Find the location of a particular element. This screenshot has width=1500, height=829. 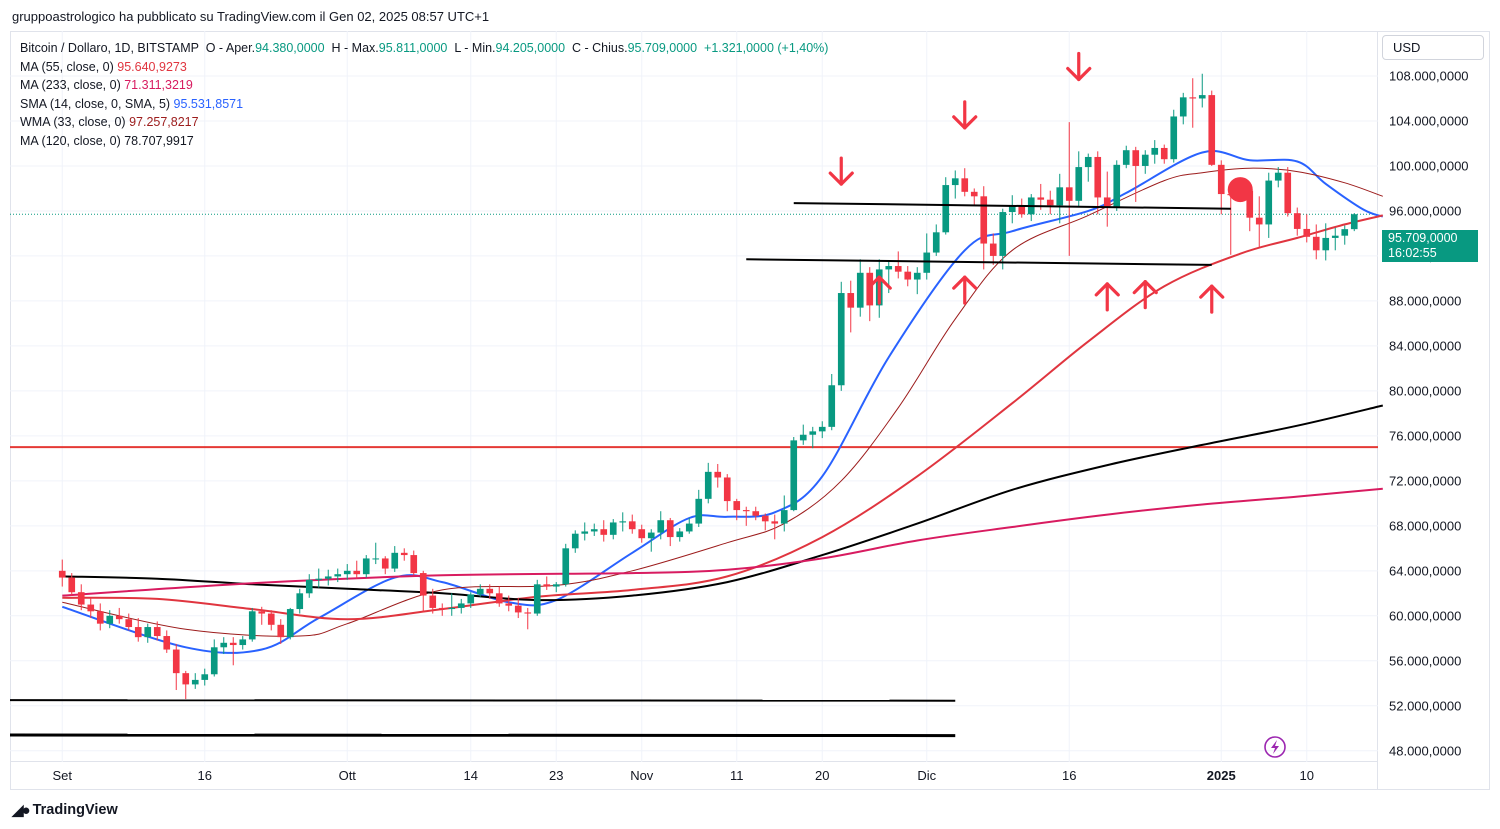

up-arrow is located at coordinates (879, 290).